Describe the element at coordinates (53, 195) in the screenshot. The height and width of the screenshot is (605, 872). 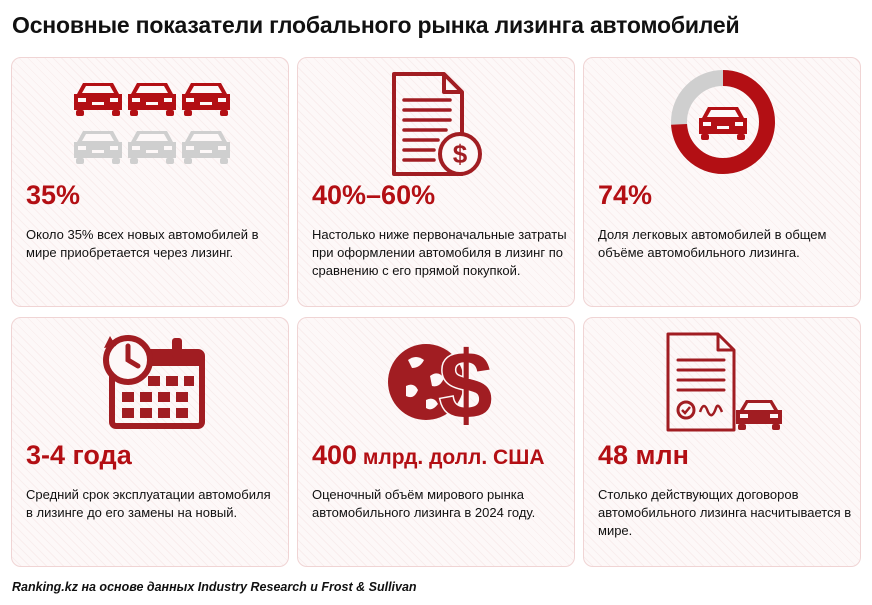
I see `stat-value: 35%` at that location.